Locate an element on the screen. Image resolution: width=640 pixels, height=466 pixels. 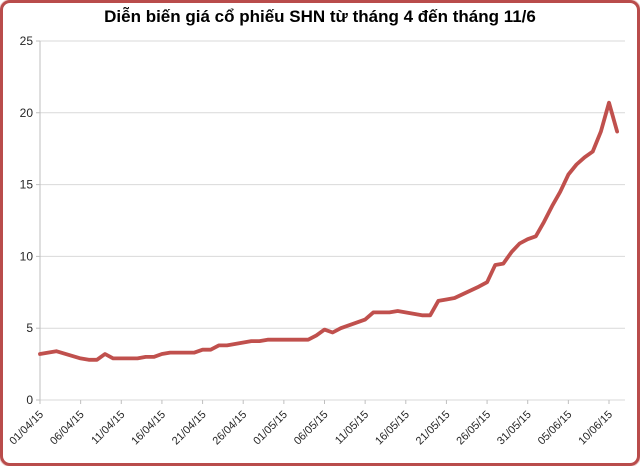
x-tick-label: 06/05/15 is located at coordinates (311, 428).